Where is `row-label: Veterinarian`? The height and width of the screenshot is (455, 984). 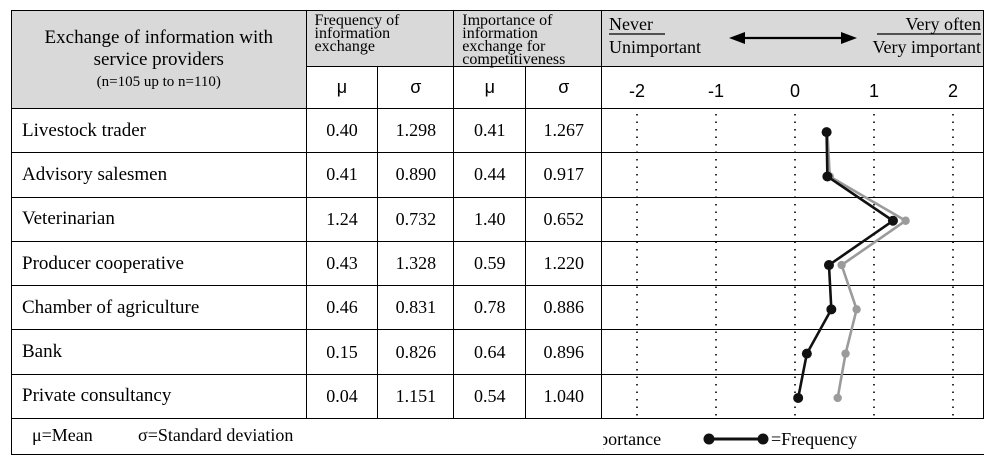 row-label: Veterinarian is located at coordinates (159, 219).